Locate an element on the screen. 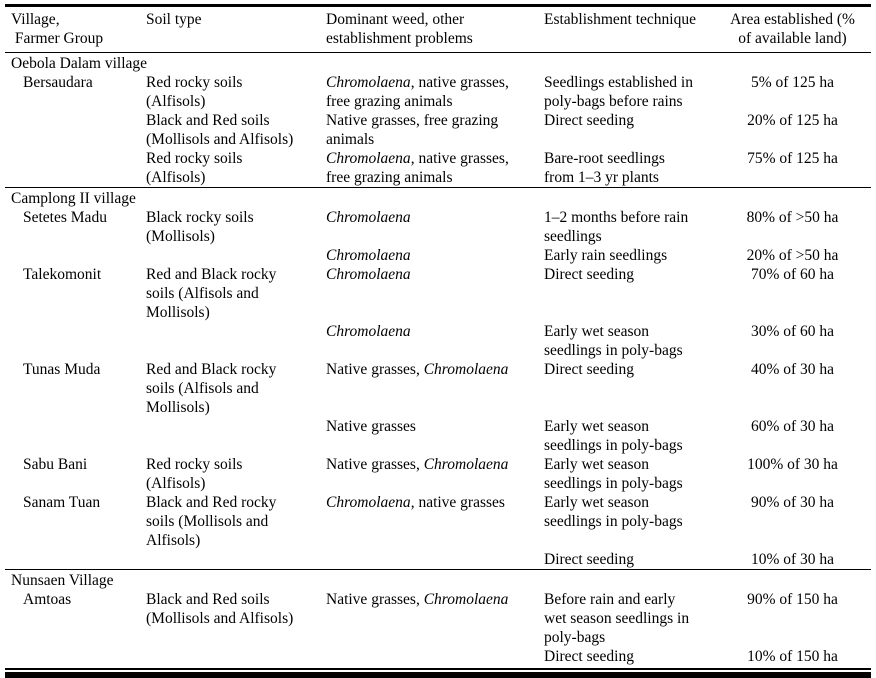 The height and width of the screenshot is (678, 876). establishment-technique-cell: 1–2 months before rain seedlings is located at coordinates (616, 227).